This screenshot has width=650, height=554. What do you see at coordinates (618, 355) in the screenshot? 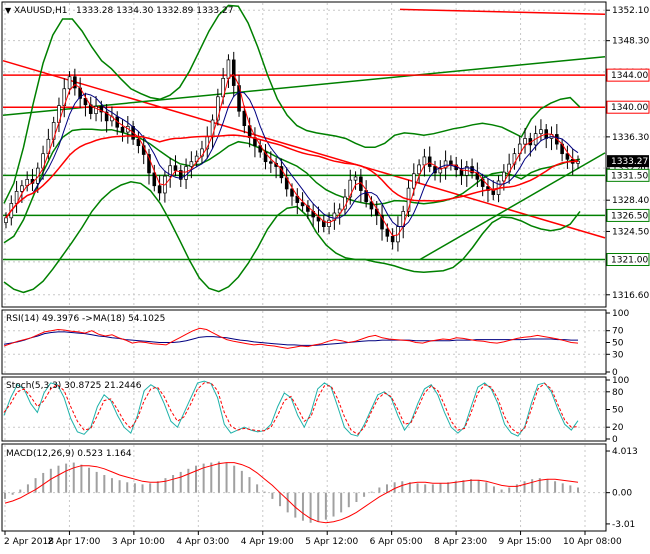
I see `osc-tick-label: 30` at bounding box center [618, 355].